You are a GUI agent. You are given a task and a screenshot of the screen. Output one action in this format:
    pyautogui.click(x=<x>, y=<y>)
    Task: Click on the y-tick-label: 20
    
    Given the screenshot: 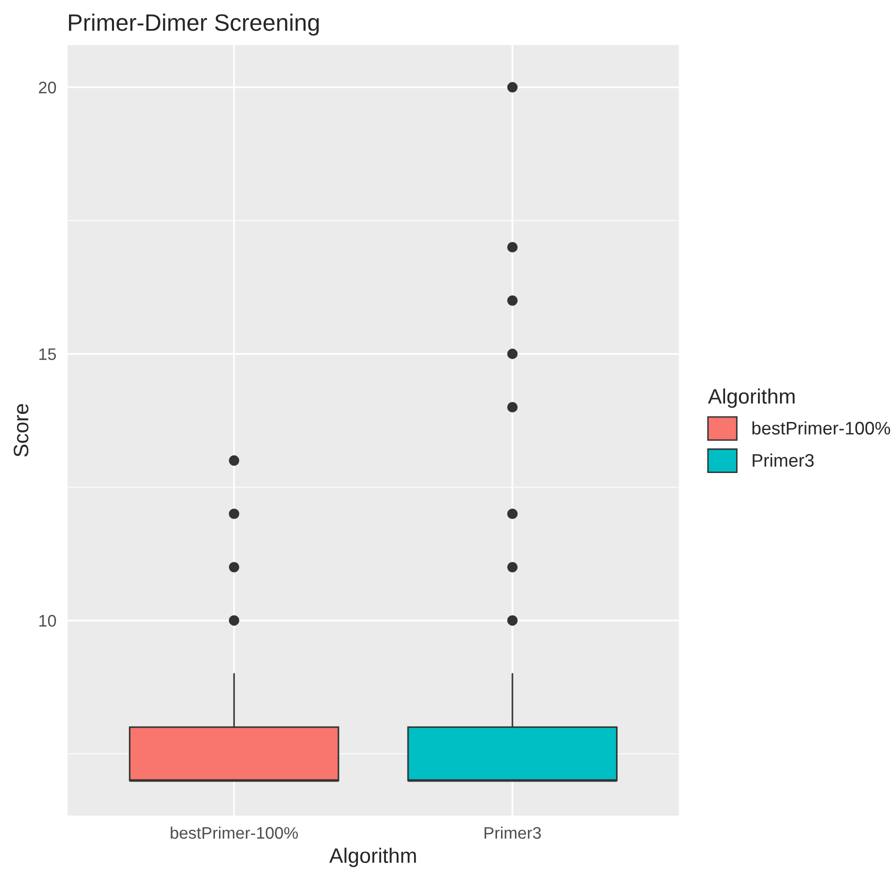 What is the action you would take?
    pyautogui.click(x=47, y=88)
    